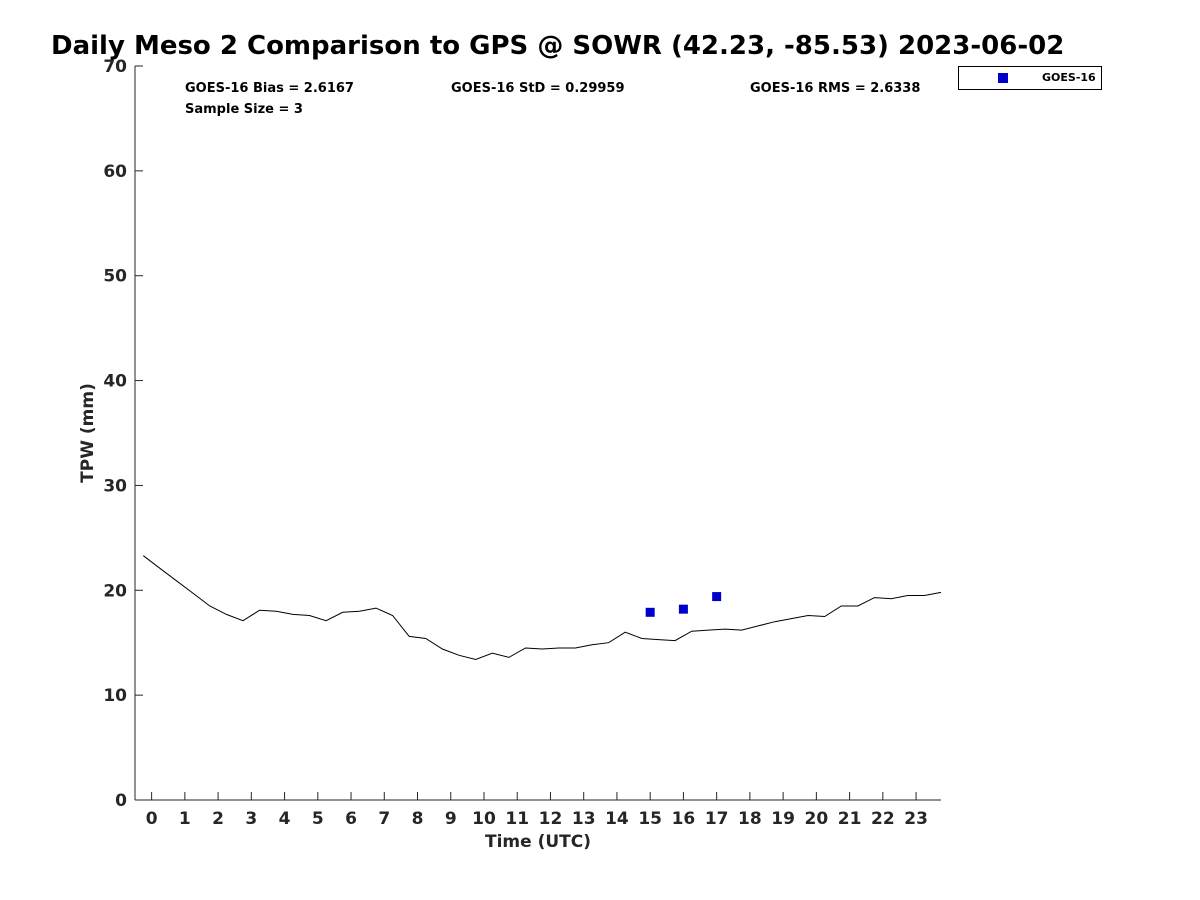  I want to click on x-tick-label: 12, so click(551, 819).